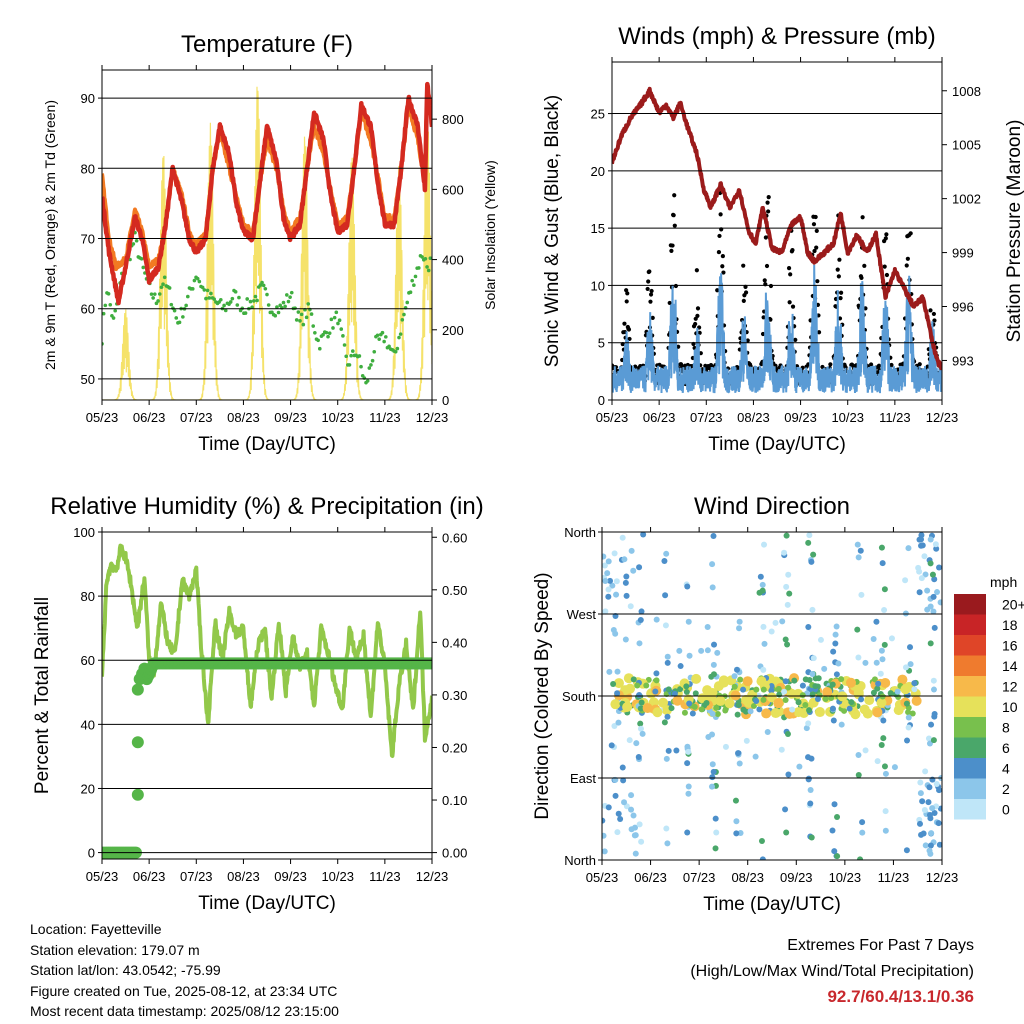 The image size is (1024, 1024). I want to click on plot-frame, so click(772, 696).